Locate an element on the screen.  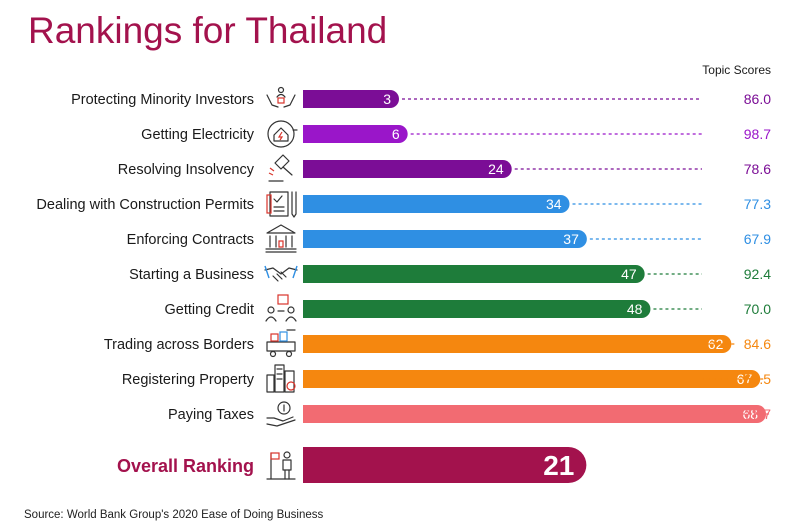
topic-score: 98.7 is located at coordinates (757, 134).